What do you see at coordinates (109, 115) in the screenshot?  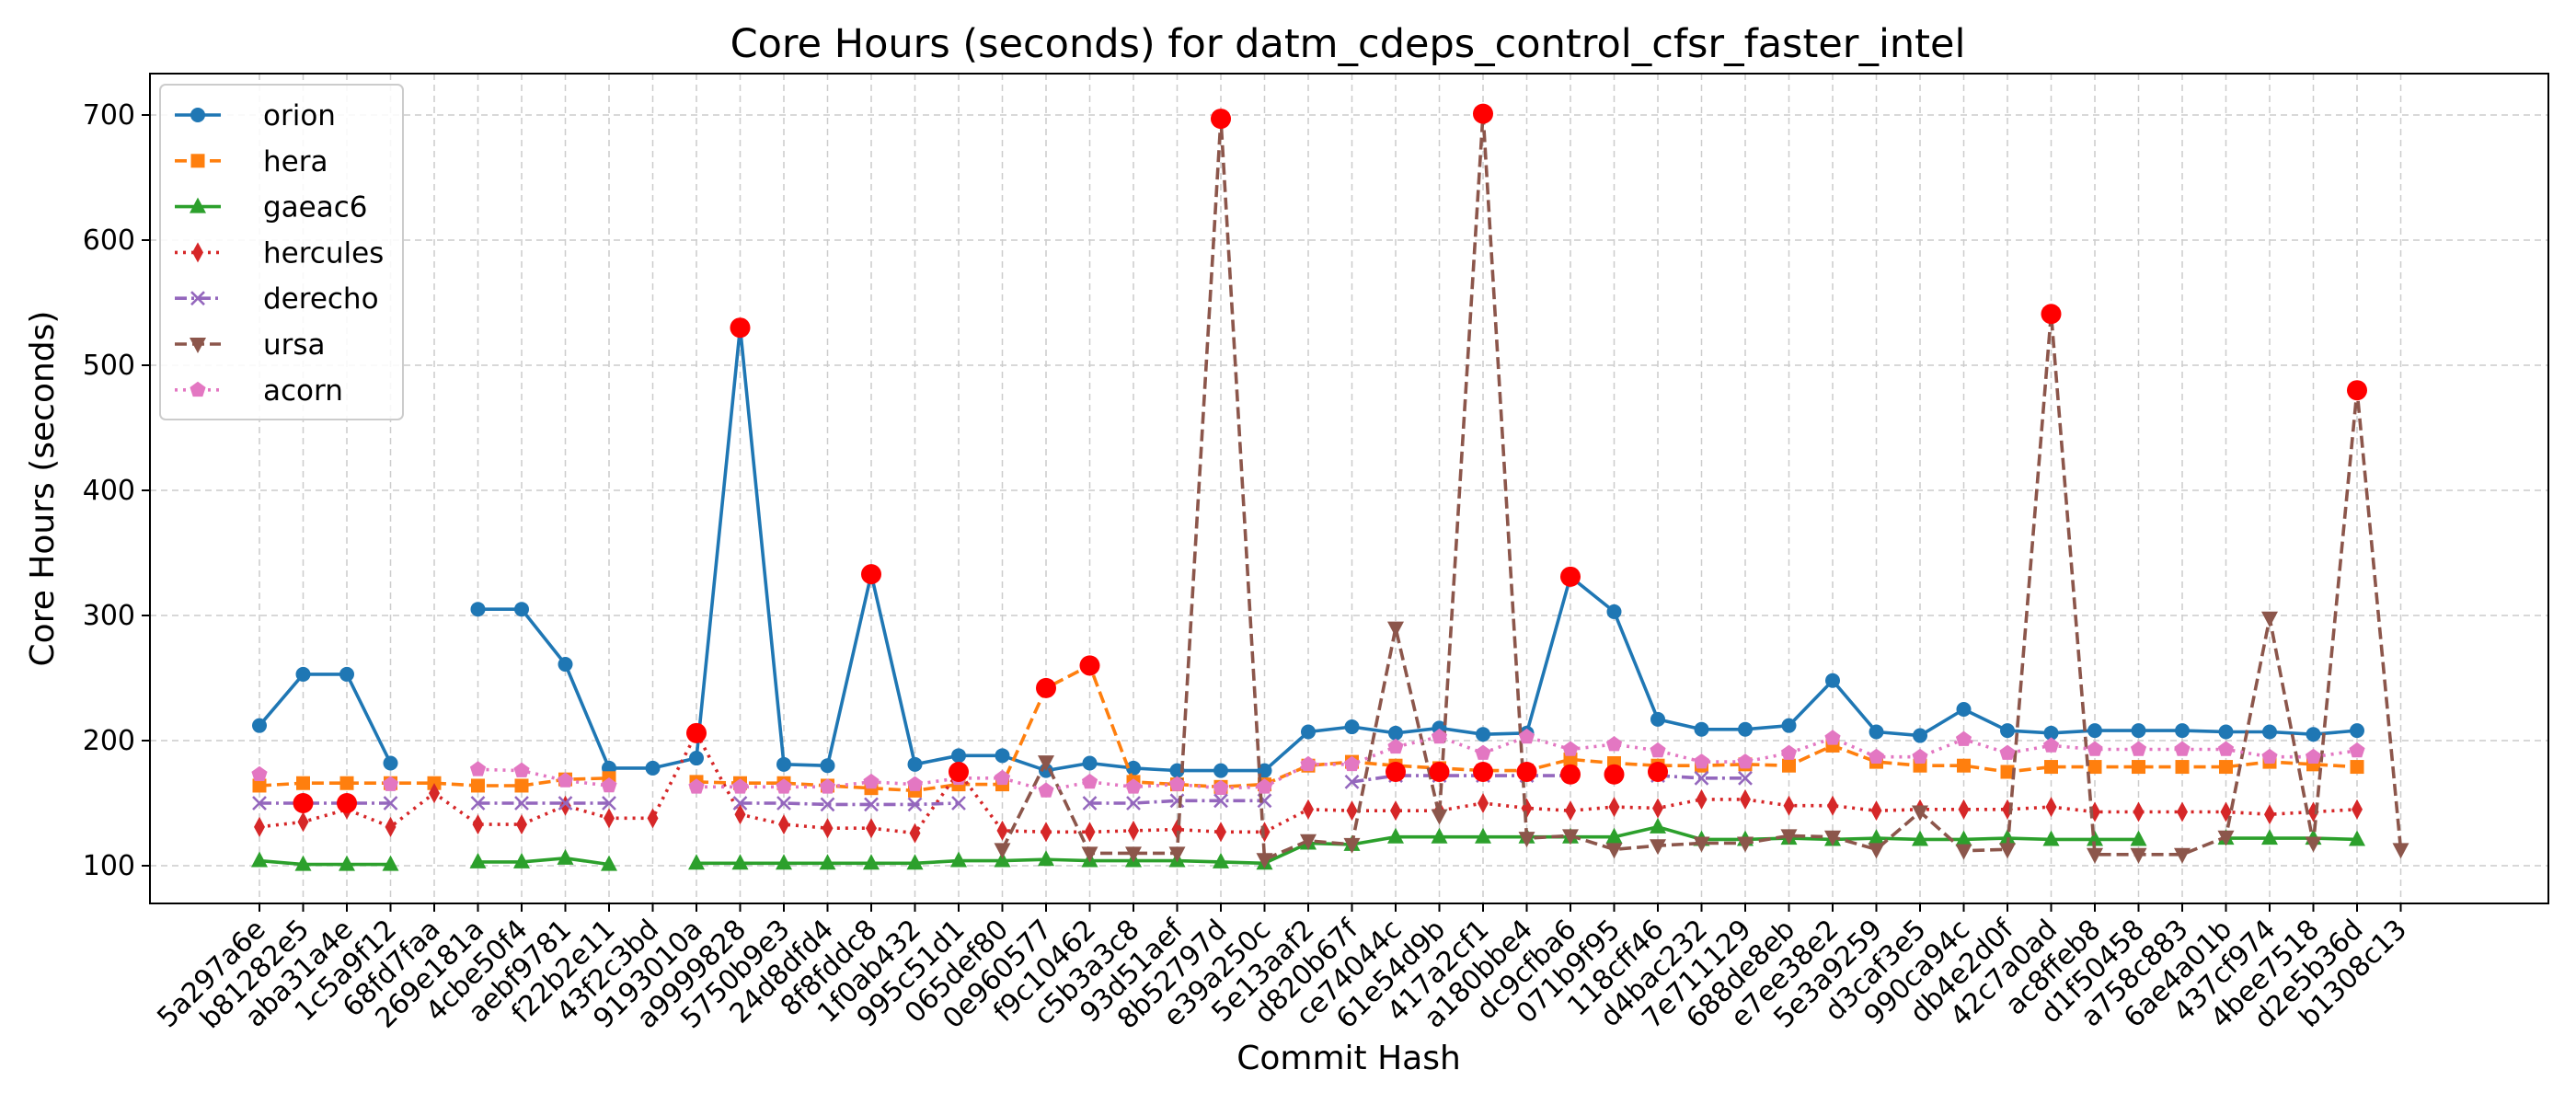 I see `y-tick-label: 700` at bounding box center [109, 115].